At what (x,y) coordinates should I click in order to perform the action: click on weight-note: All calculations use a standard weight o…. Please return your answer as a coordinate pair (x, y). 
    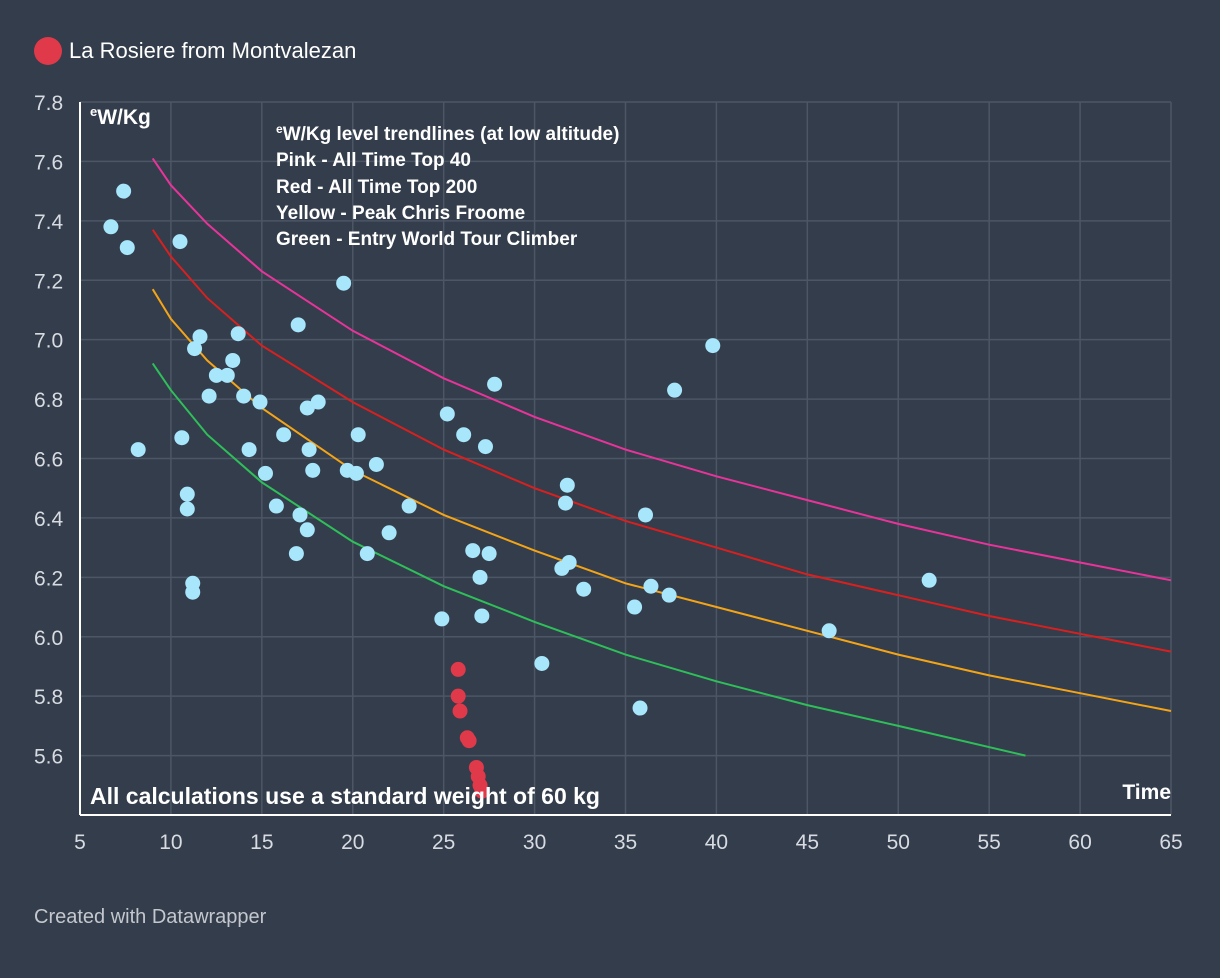
    Looking at the image, I should click on (345, 796).